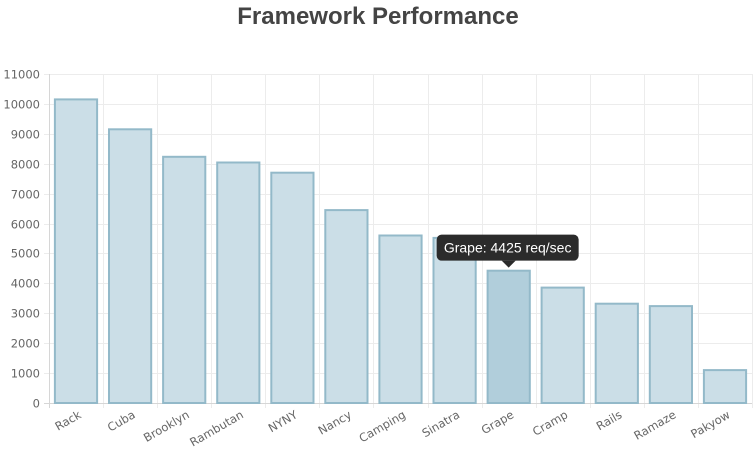 Image resolution: width=756 pixels, height=459 pixels. I want to click on bar-brooklyn, so click(184, 279).